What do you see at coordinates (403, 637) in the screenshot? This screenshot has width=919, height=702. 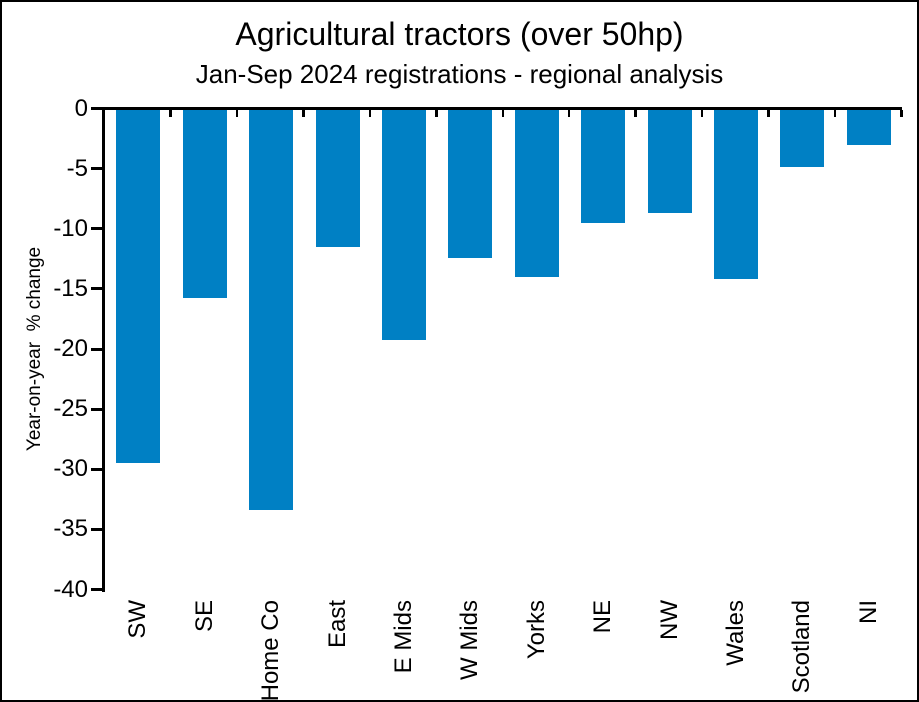 I see `x-label-e-mids: E Mids` at bounding box center [403, 637].